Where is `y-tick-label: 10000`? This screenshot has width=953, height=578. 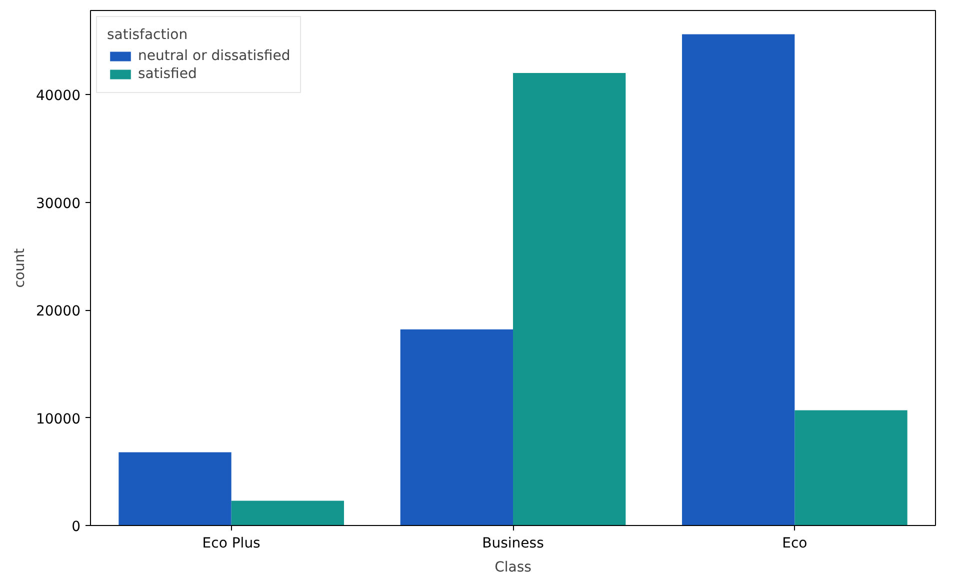 y-tick-label: 10000 is located at coordinates (58, 419).